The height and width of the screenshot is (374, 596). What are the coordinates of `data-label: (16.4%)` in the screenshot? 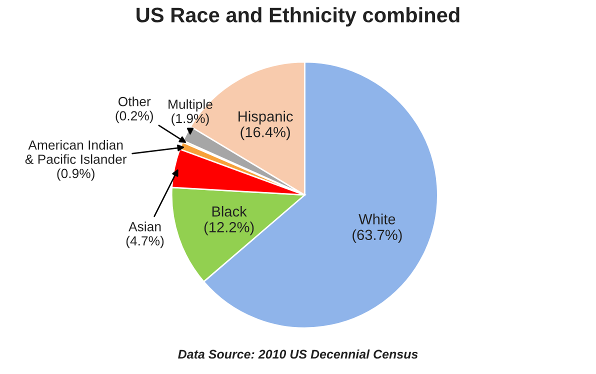 It's located at (265, 133).